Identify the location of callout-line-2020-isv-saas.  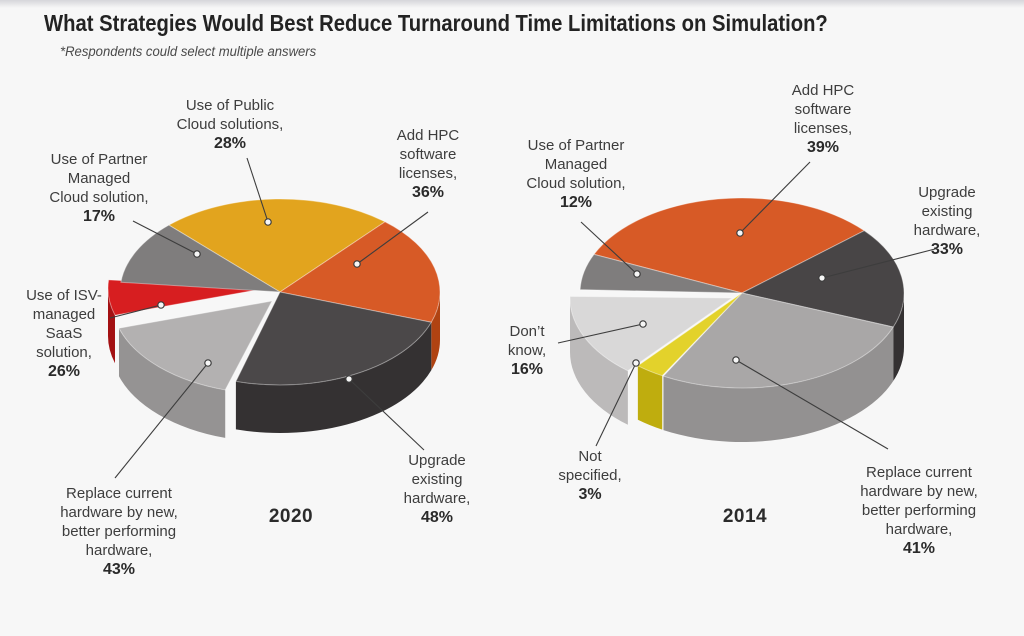
(135, 311).